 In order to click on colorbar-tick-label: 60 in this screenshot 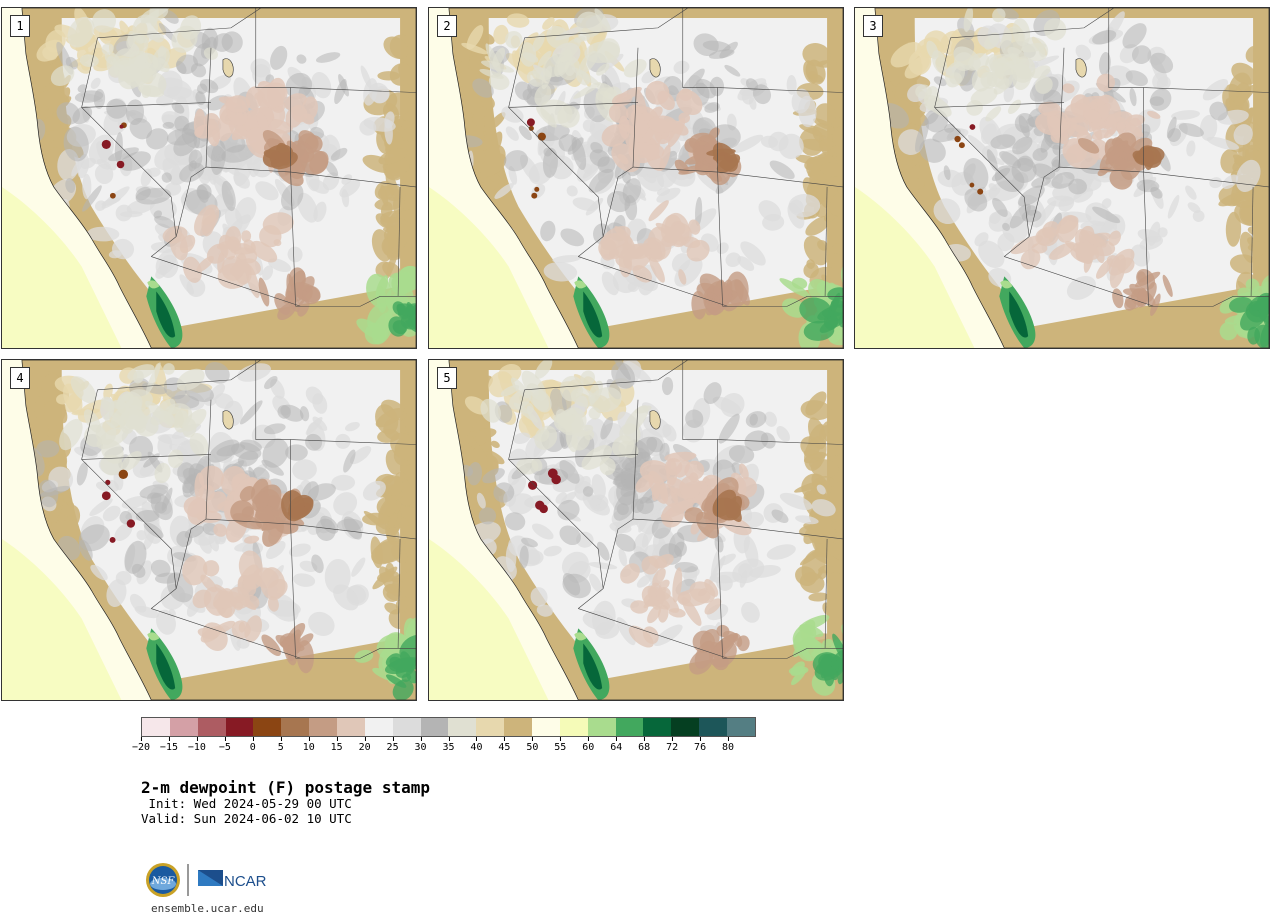, I will do `click(588, 745)`.